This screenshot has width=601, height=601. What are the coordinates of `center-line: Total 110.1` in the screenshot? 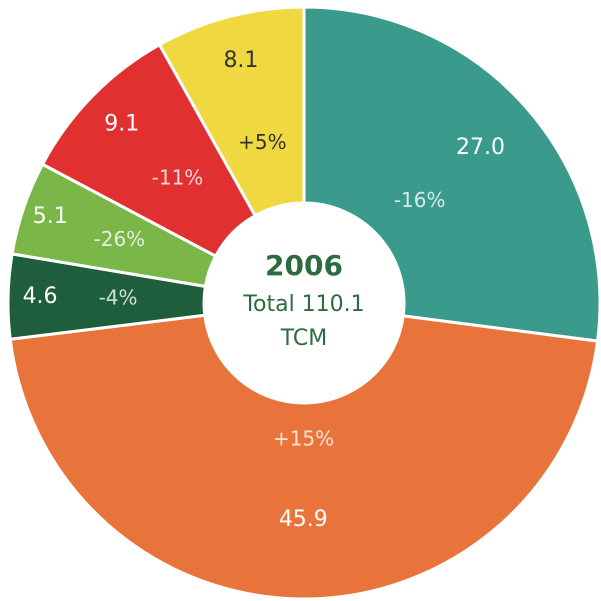 It's located at (303, 304).